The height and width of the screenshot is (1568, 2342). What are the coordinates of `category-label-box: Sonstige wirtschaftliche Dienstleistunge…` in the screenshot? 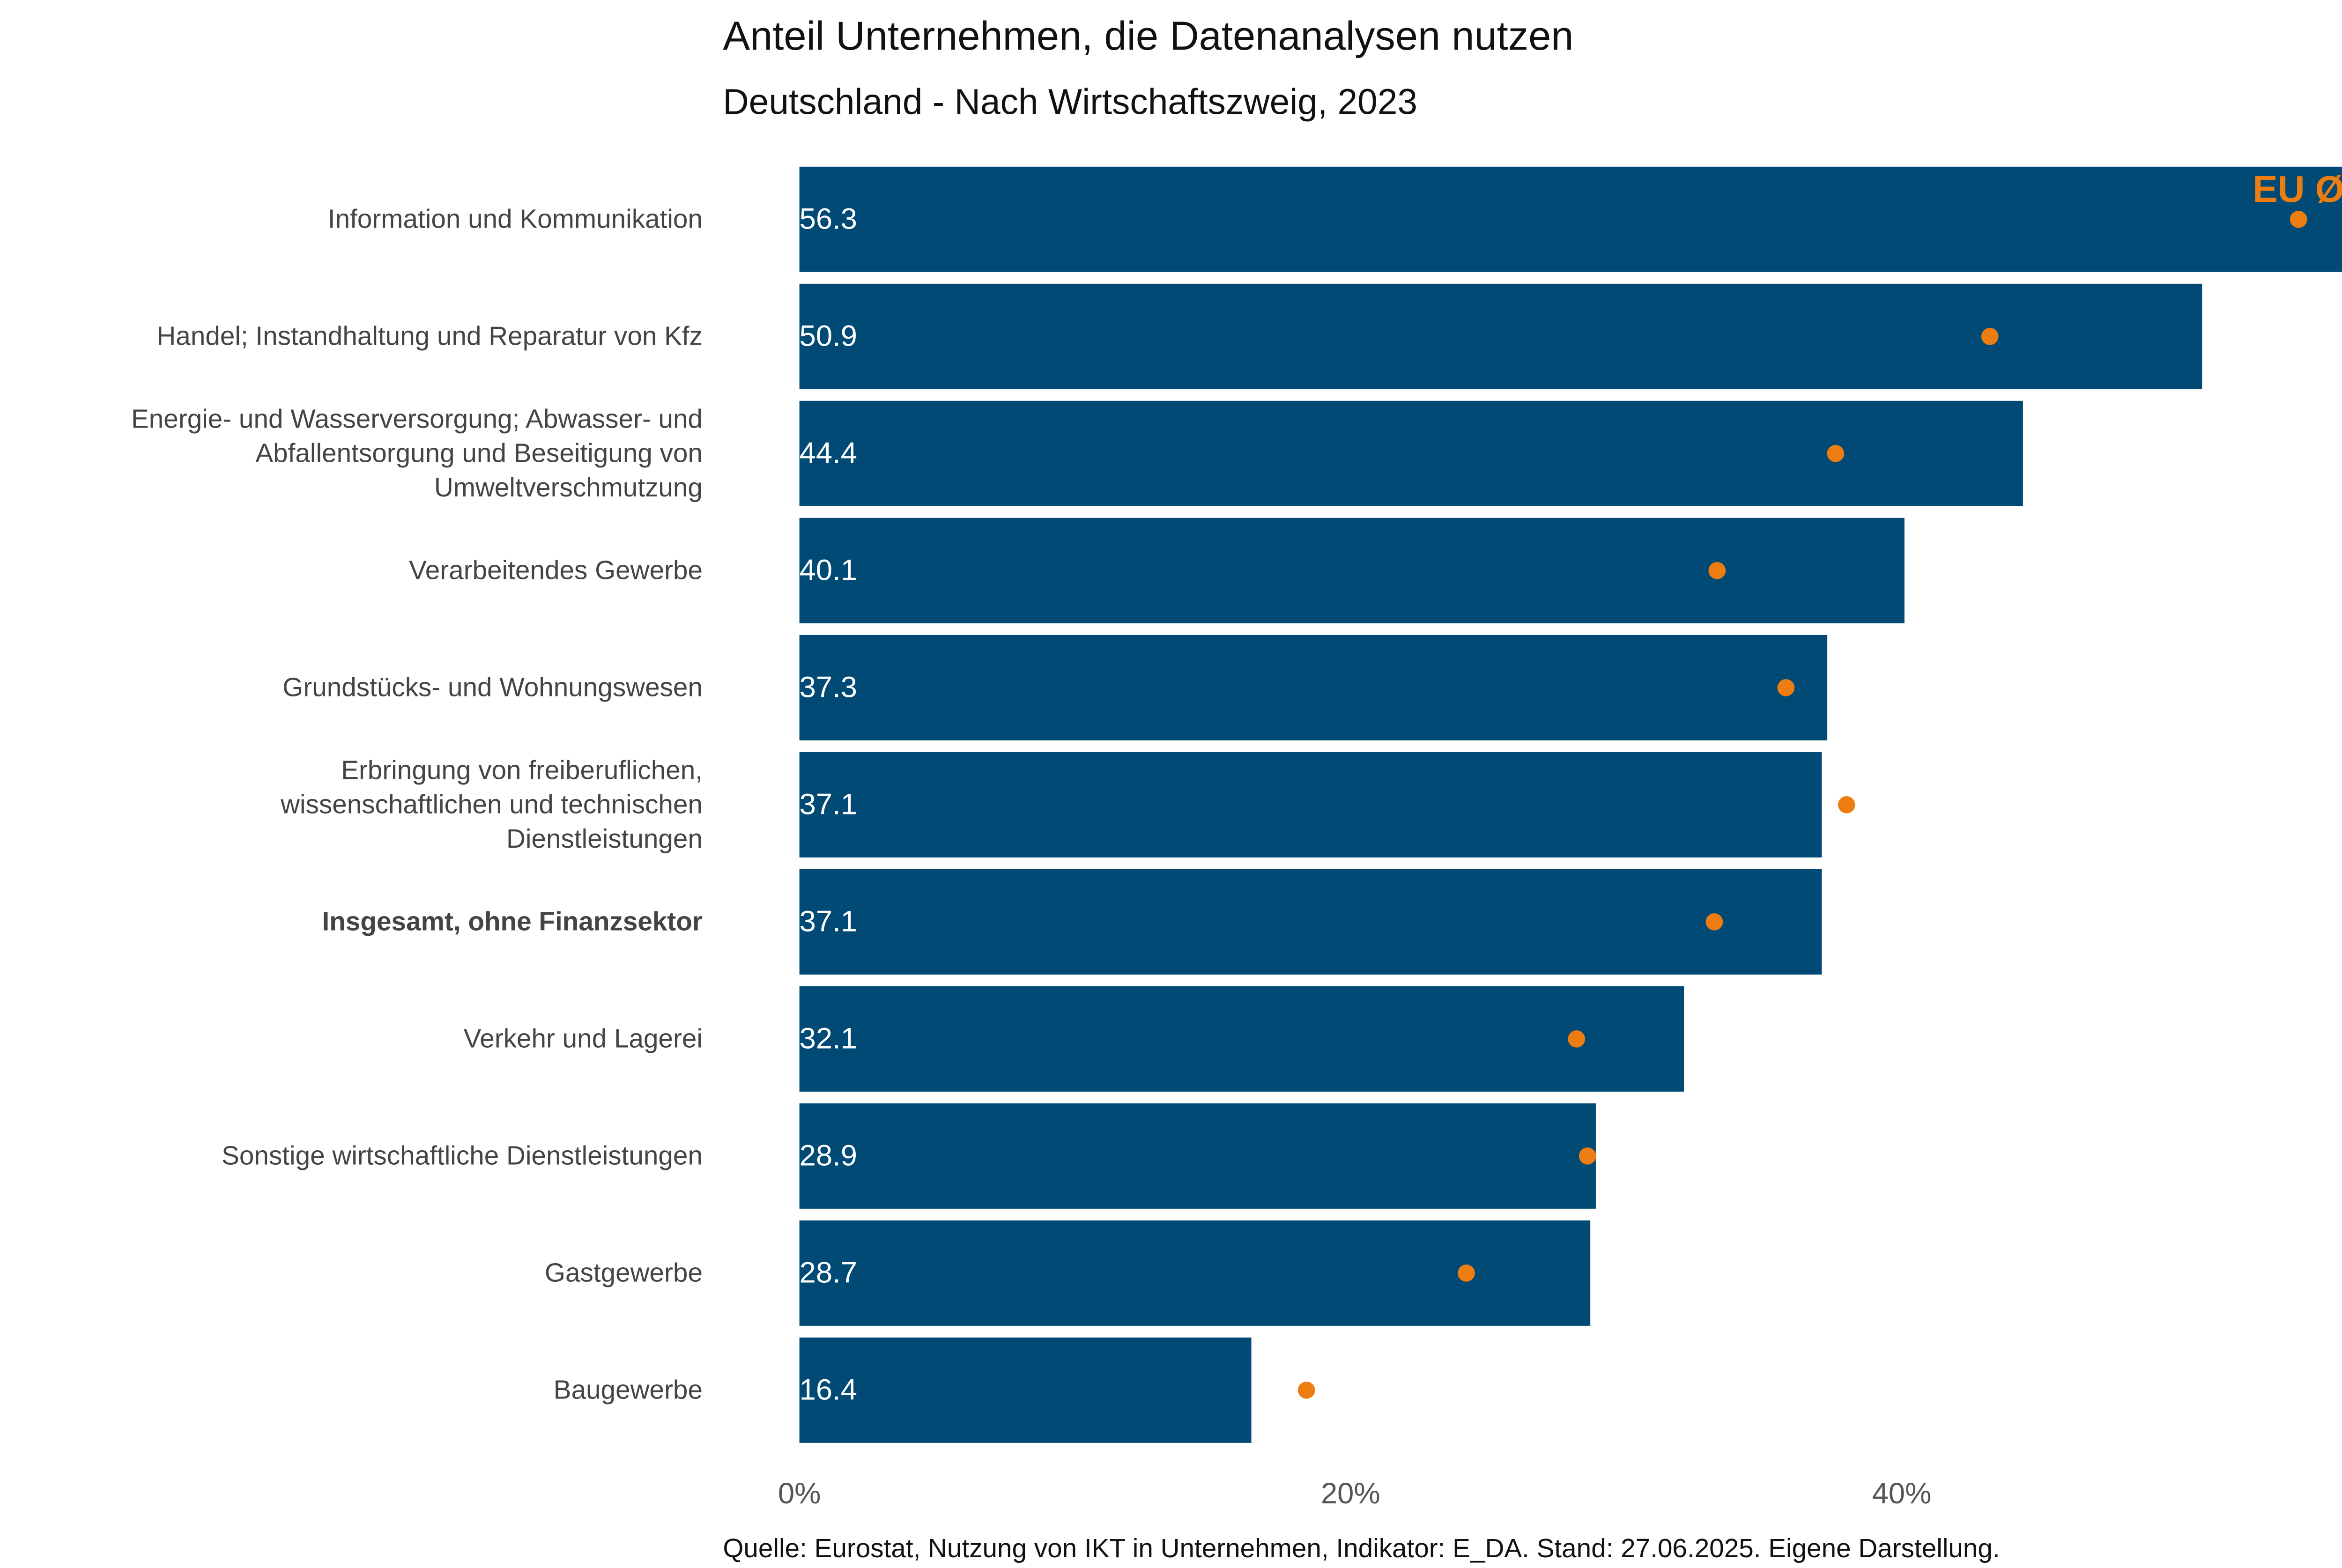 It's located at (462, 1155).